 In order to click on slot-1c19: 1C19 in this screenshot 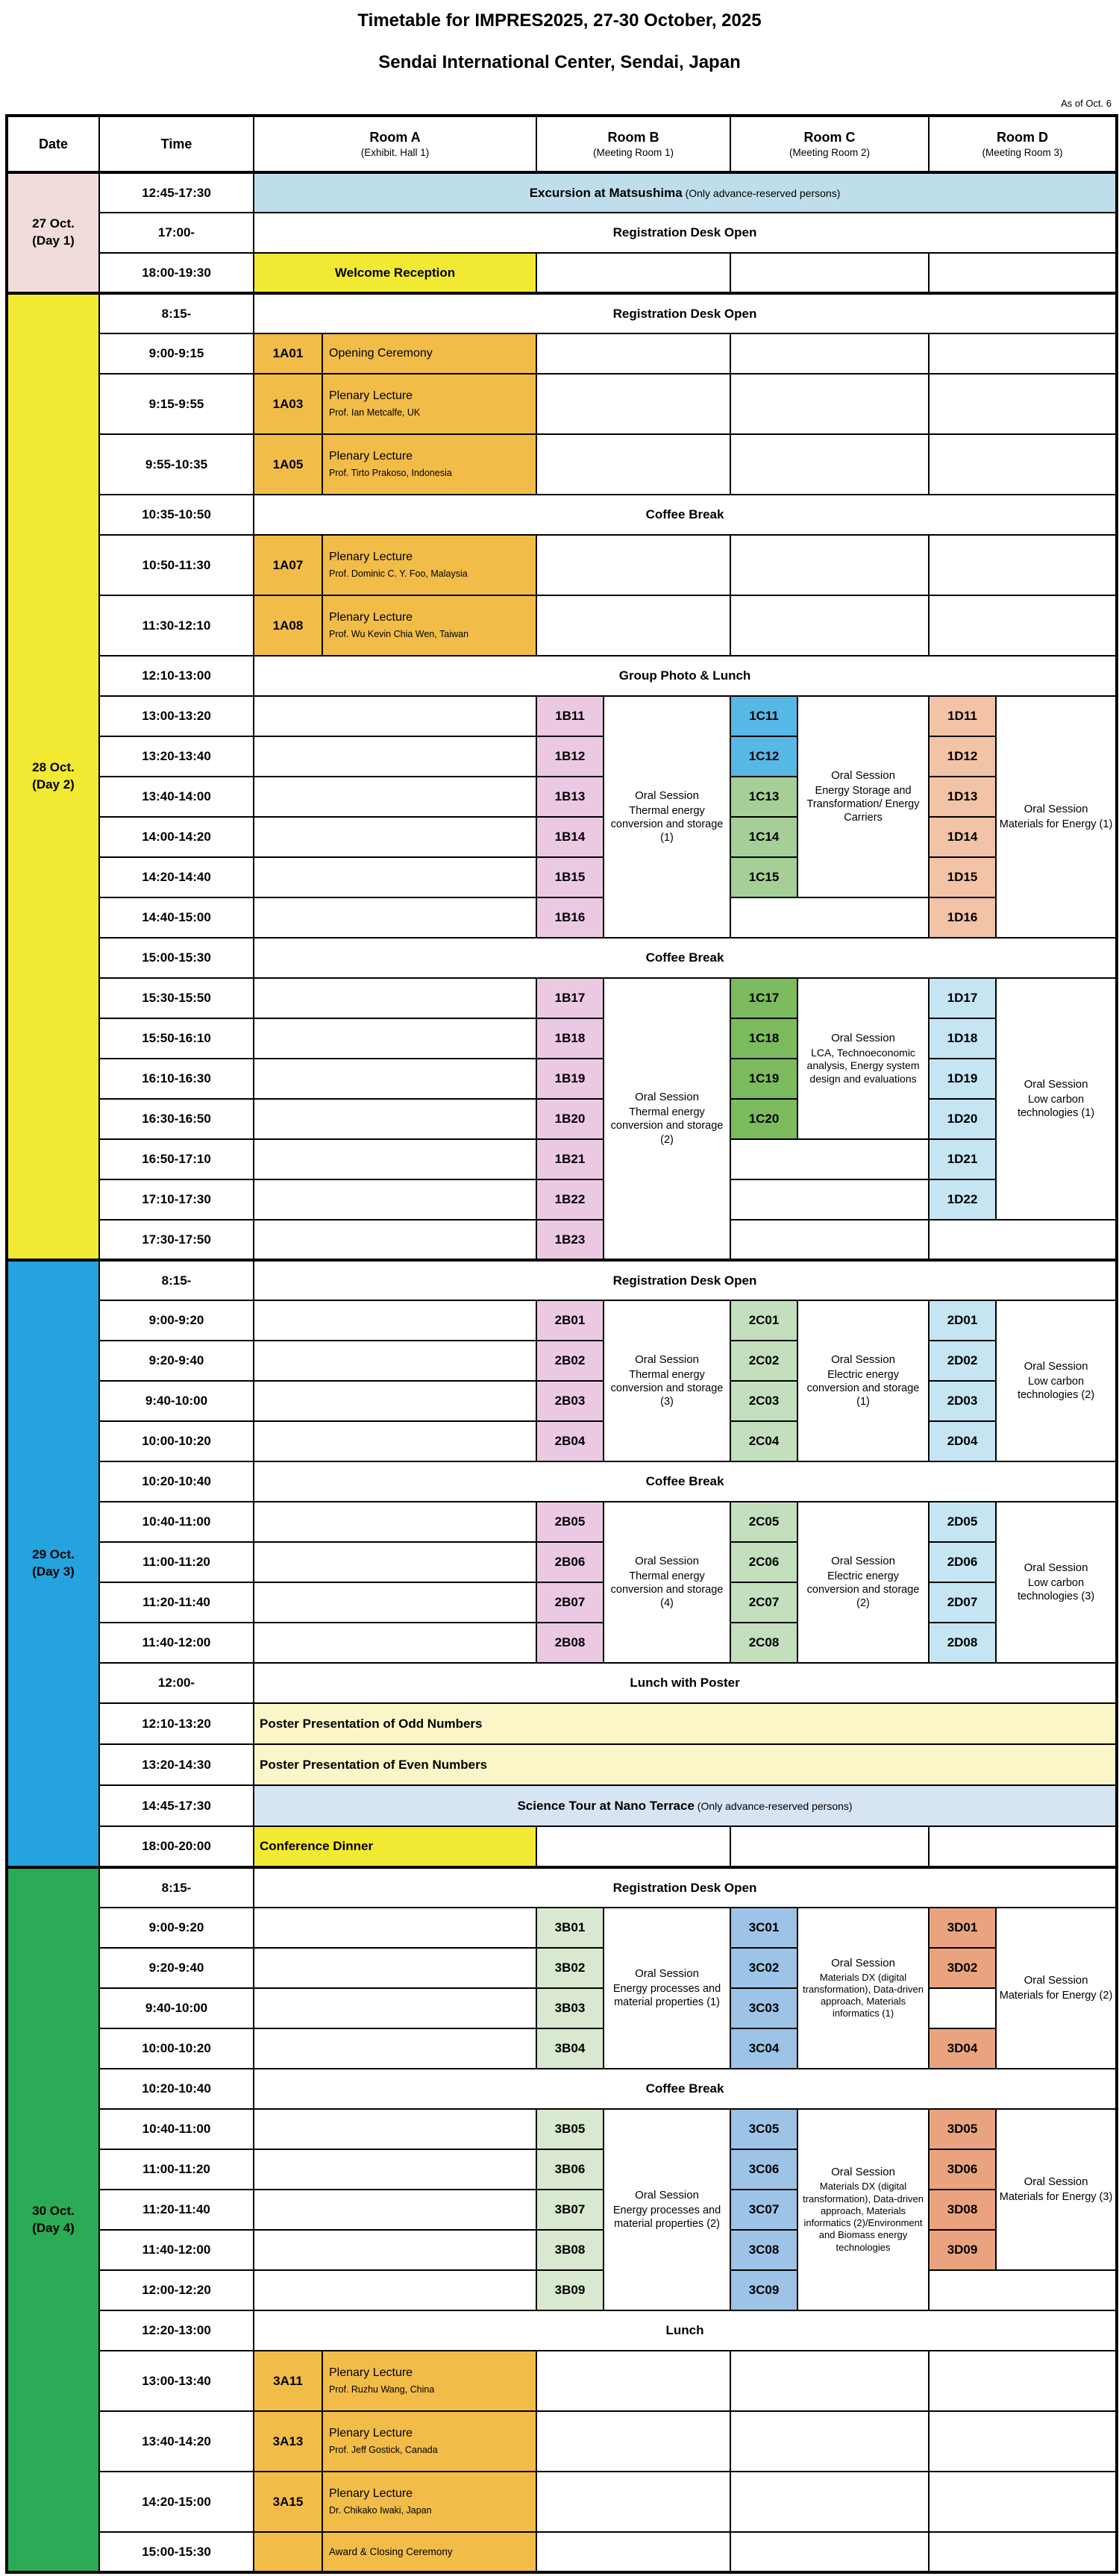, I will do `click(764, 1079)`.